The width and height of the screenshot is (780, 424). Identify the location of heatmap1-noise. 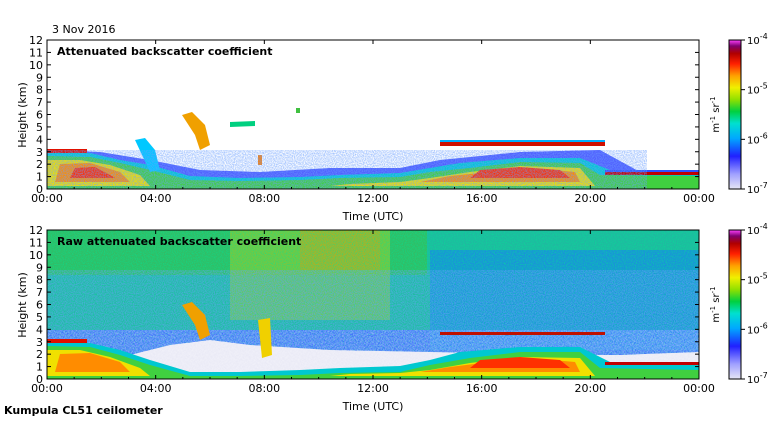
(347, 169).